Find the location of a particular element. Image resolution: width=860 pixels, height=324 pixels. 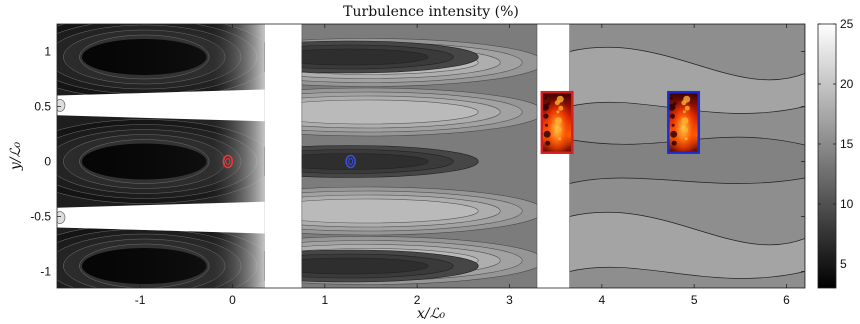

chart-title: Turbulence intensity (%) is located at coordinates (431, 12).